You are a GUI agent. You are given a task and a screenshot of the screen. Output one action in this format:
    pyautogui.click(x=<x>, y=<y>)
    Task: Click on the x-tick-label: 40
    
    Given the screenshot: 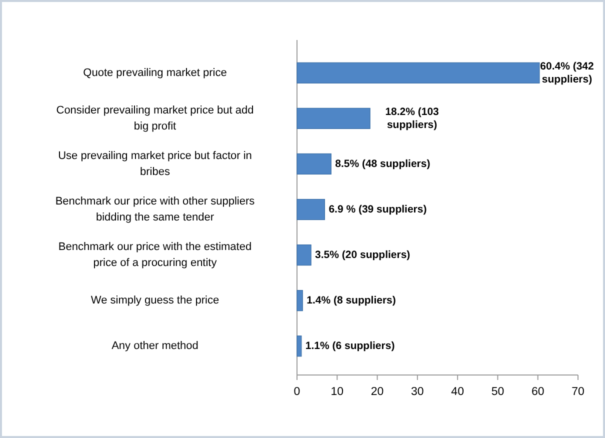 What is the action you would take?
    pyautogui.click(x=457, y=392)
    